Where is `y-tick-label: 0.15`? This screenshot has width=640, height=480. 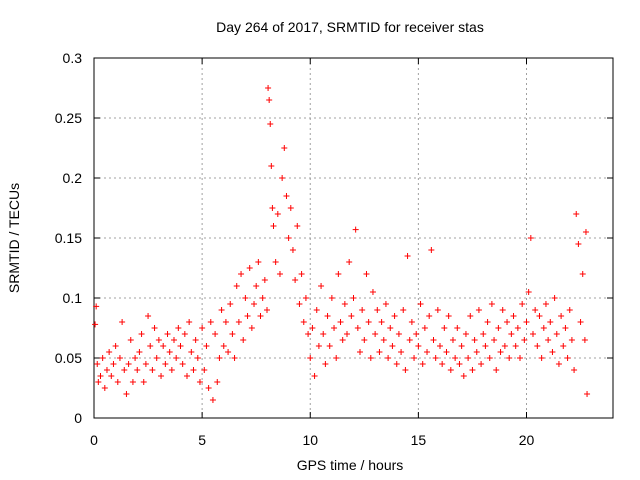 y-tick-label: 0.15 is located at coordinates (68, 238).